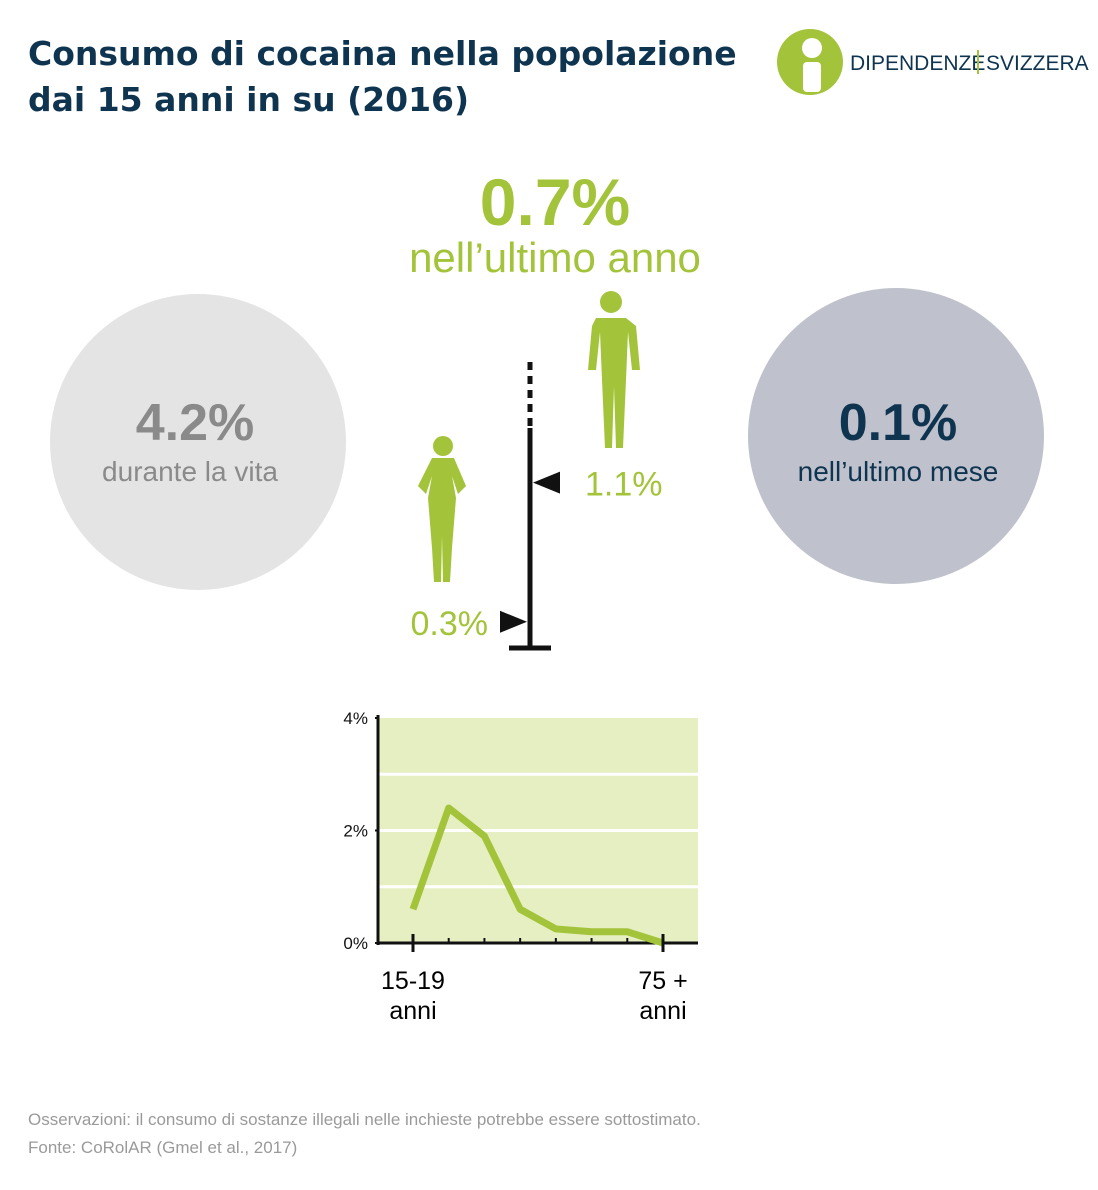 The image size is (1098, 1190). What do you see at coordinates (917, 63) in the screenshot?
I see `logo-text: DIPENDENZE` at bounding box center [917, 63].